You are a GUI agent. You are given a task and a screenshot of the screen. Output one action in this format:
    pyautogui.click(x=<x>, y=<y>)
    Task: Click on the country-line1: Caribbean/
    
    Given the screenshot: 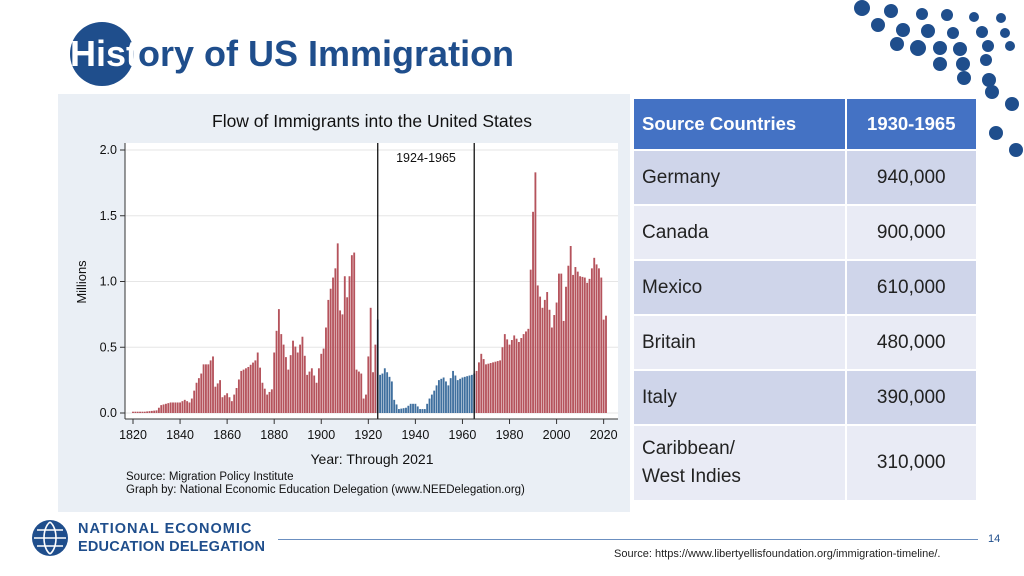 What is the action you would take?
    pyautogui.click(x=688, y=448)
    